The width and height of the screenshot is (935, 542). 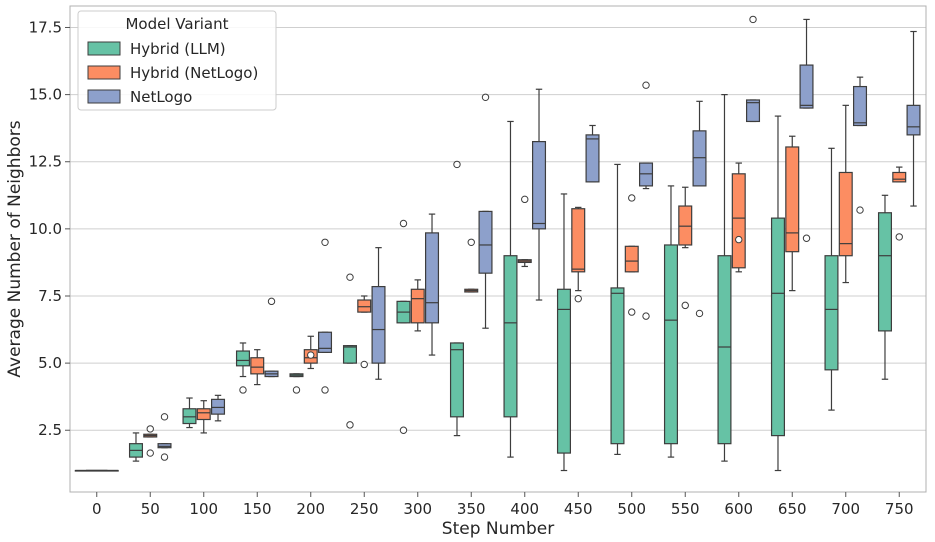 I want to click on y-tick-label: 17.5, so click(x=45, y=27).